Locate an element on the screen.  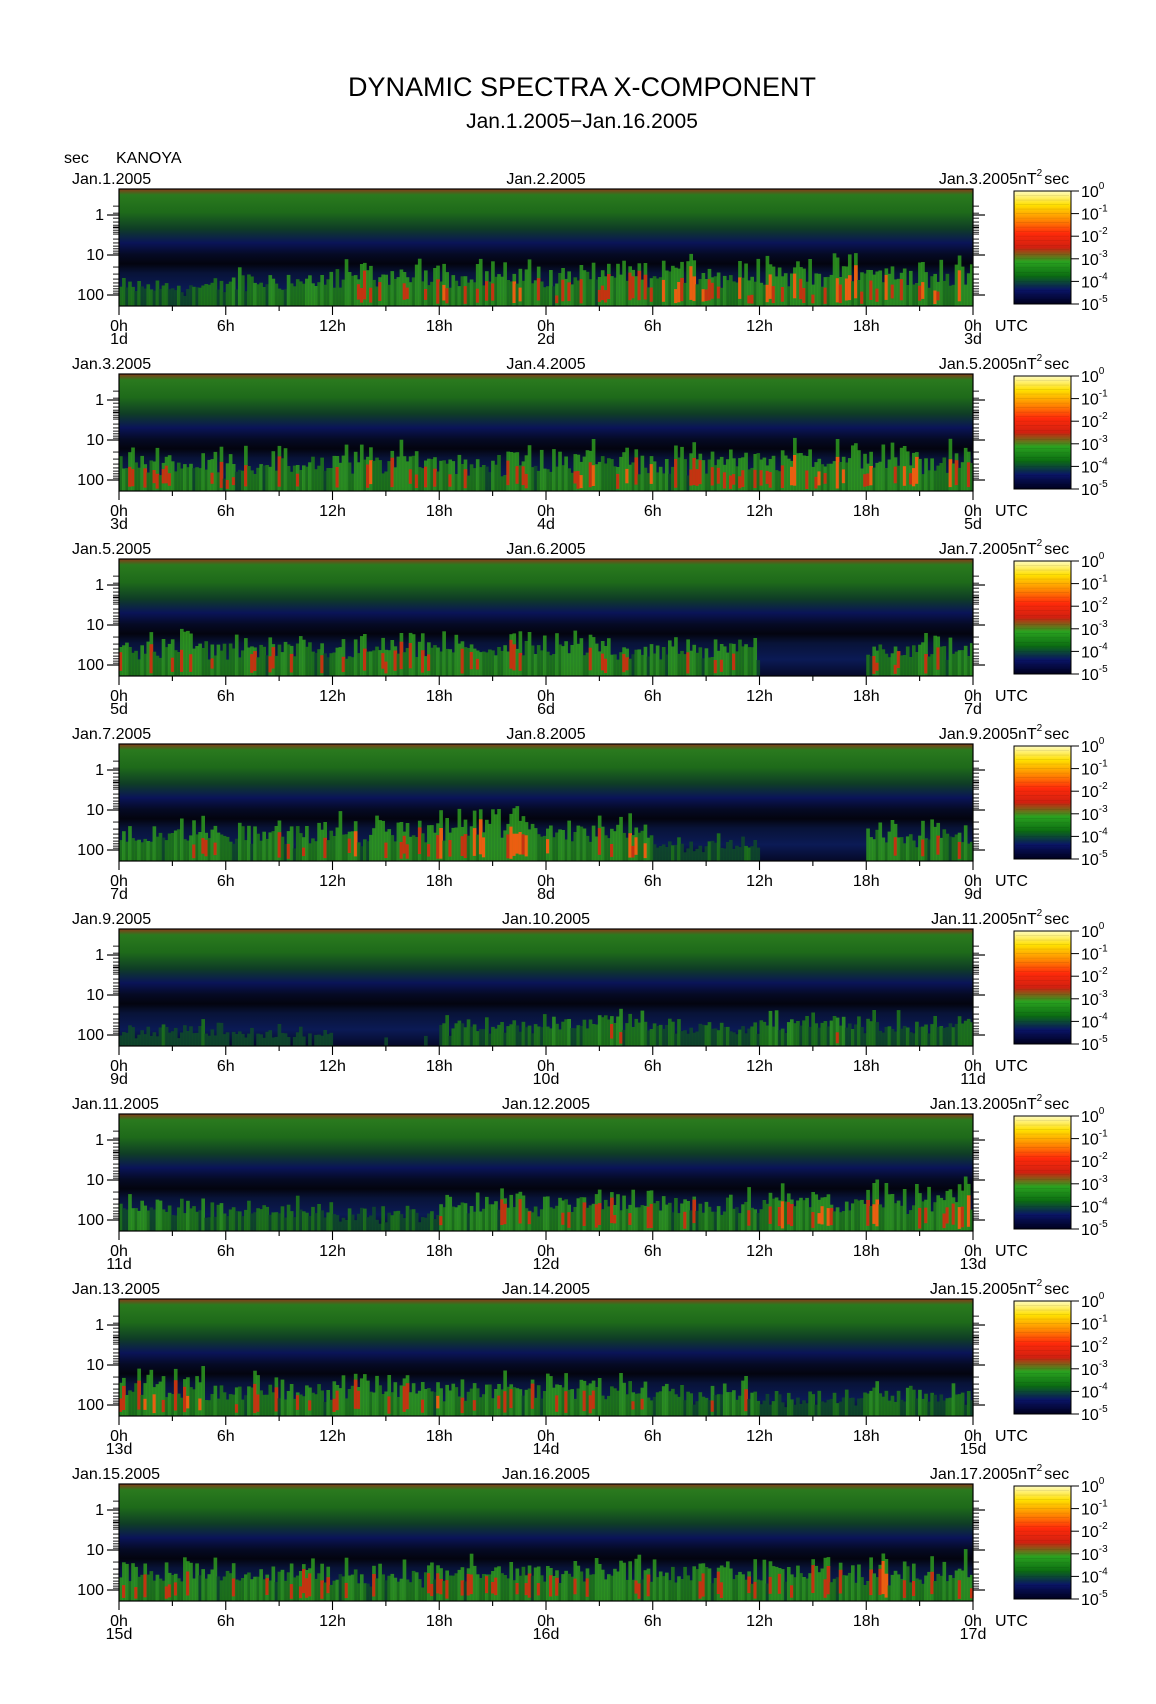
day-label-right: 7d is located at coordinates (973, 709).